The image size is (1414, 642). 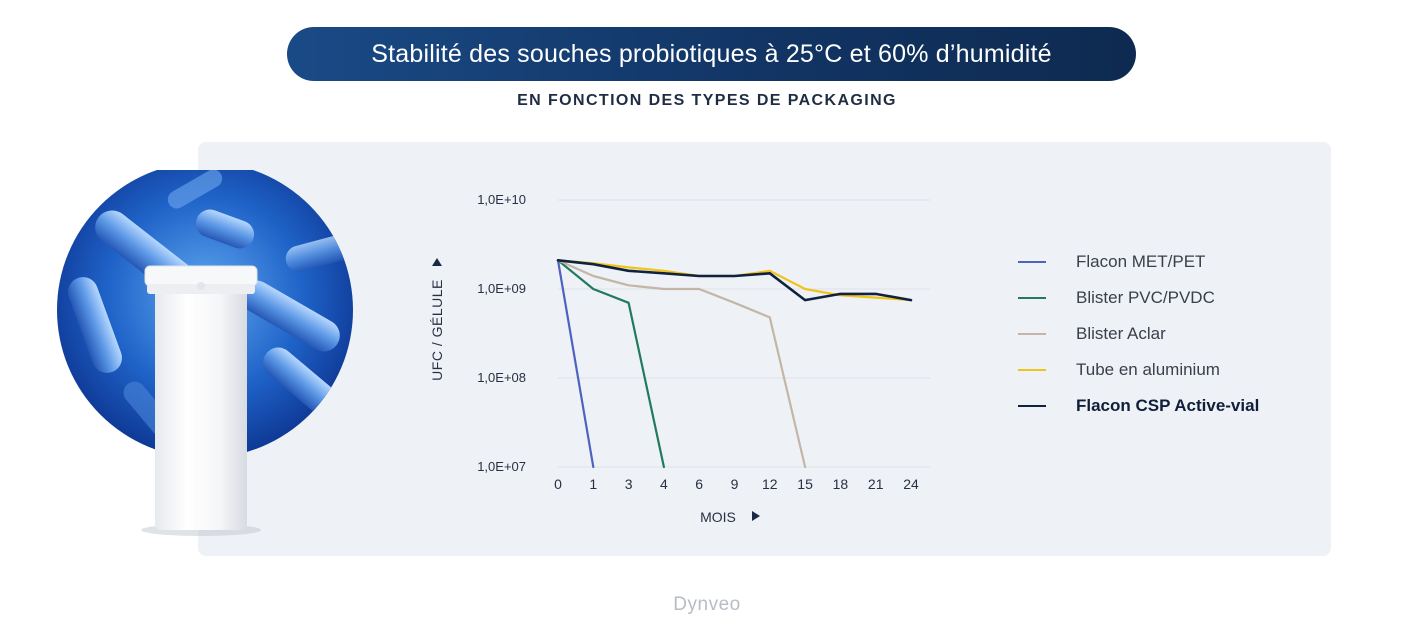 What do you see at coordinates (437, 262) in the screenshot?
I see `y-axis-arrow-icon` at bounding box center [437, 262].